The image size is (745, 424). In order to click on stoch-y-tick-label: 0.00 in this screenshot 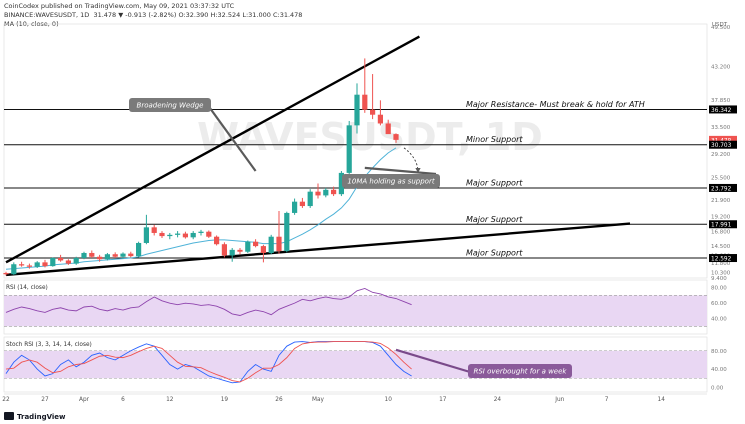, I will do `click(717, 388)`.